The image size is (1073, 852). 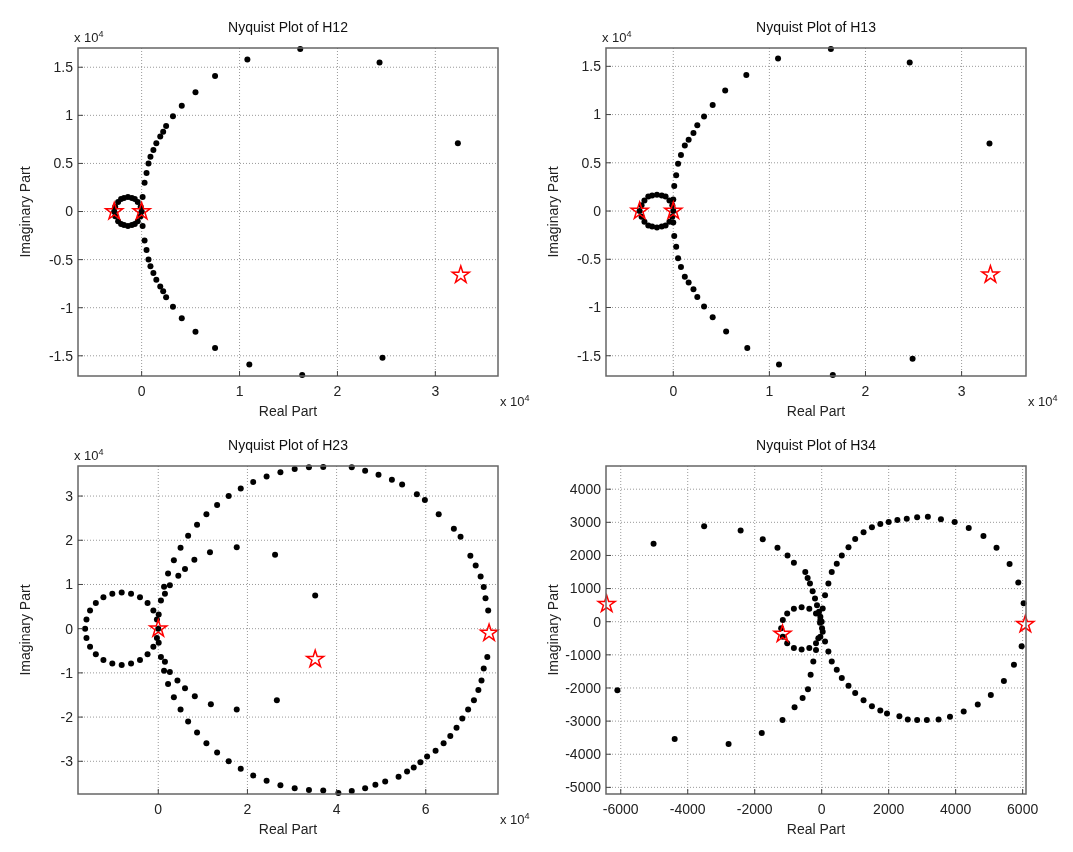 What do you see at coordinates (956, 809) in the screenshot?
I see `x-tick-label: 4000` at bounding box center [956, 809].